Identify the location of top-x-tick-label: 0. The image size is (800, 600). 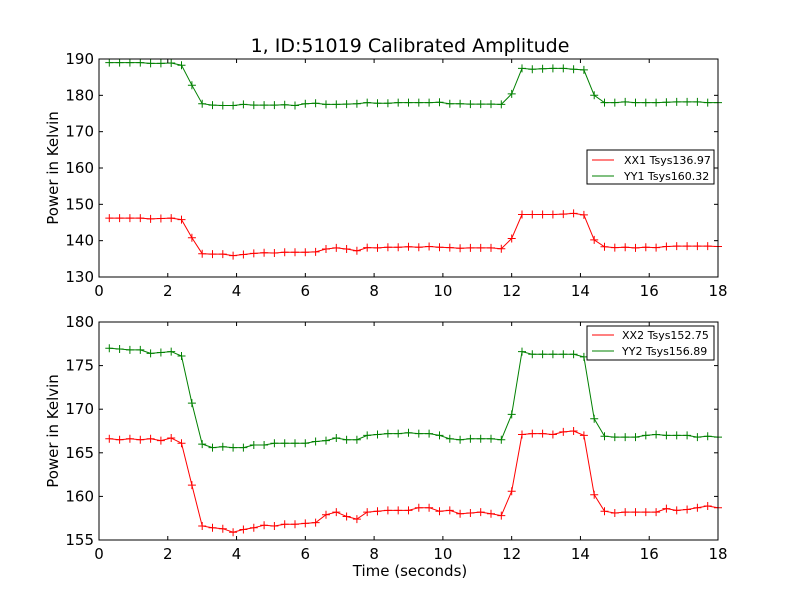
(99, 291).